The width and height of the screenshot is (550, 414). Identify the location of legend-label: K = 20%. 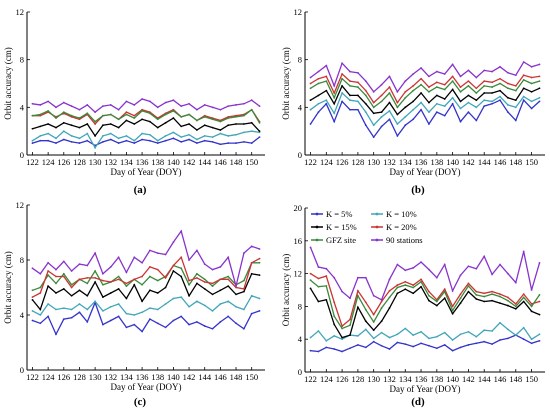
(401, 227).